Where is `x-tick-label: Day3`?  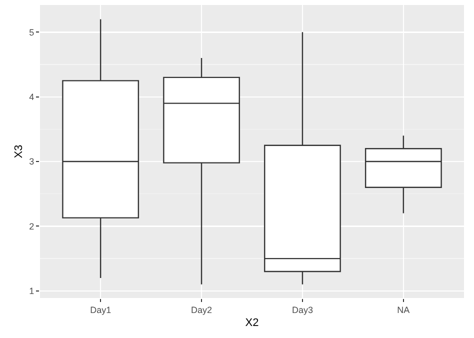 x-tick-label: Day3 is located at coordinates (302, 309).